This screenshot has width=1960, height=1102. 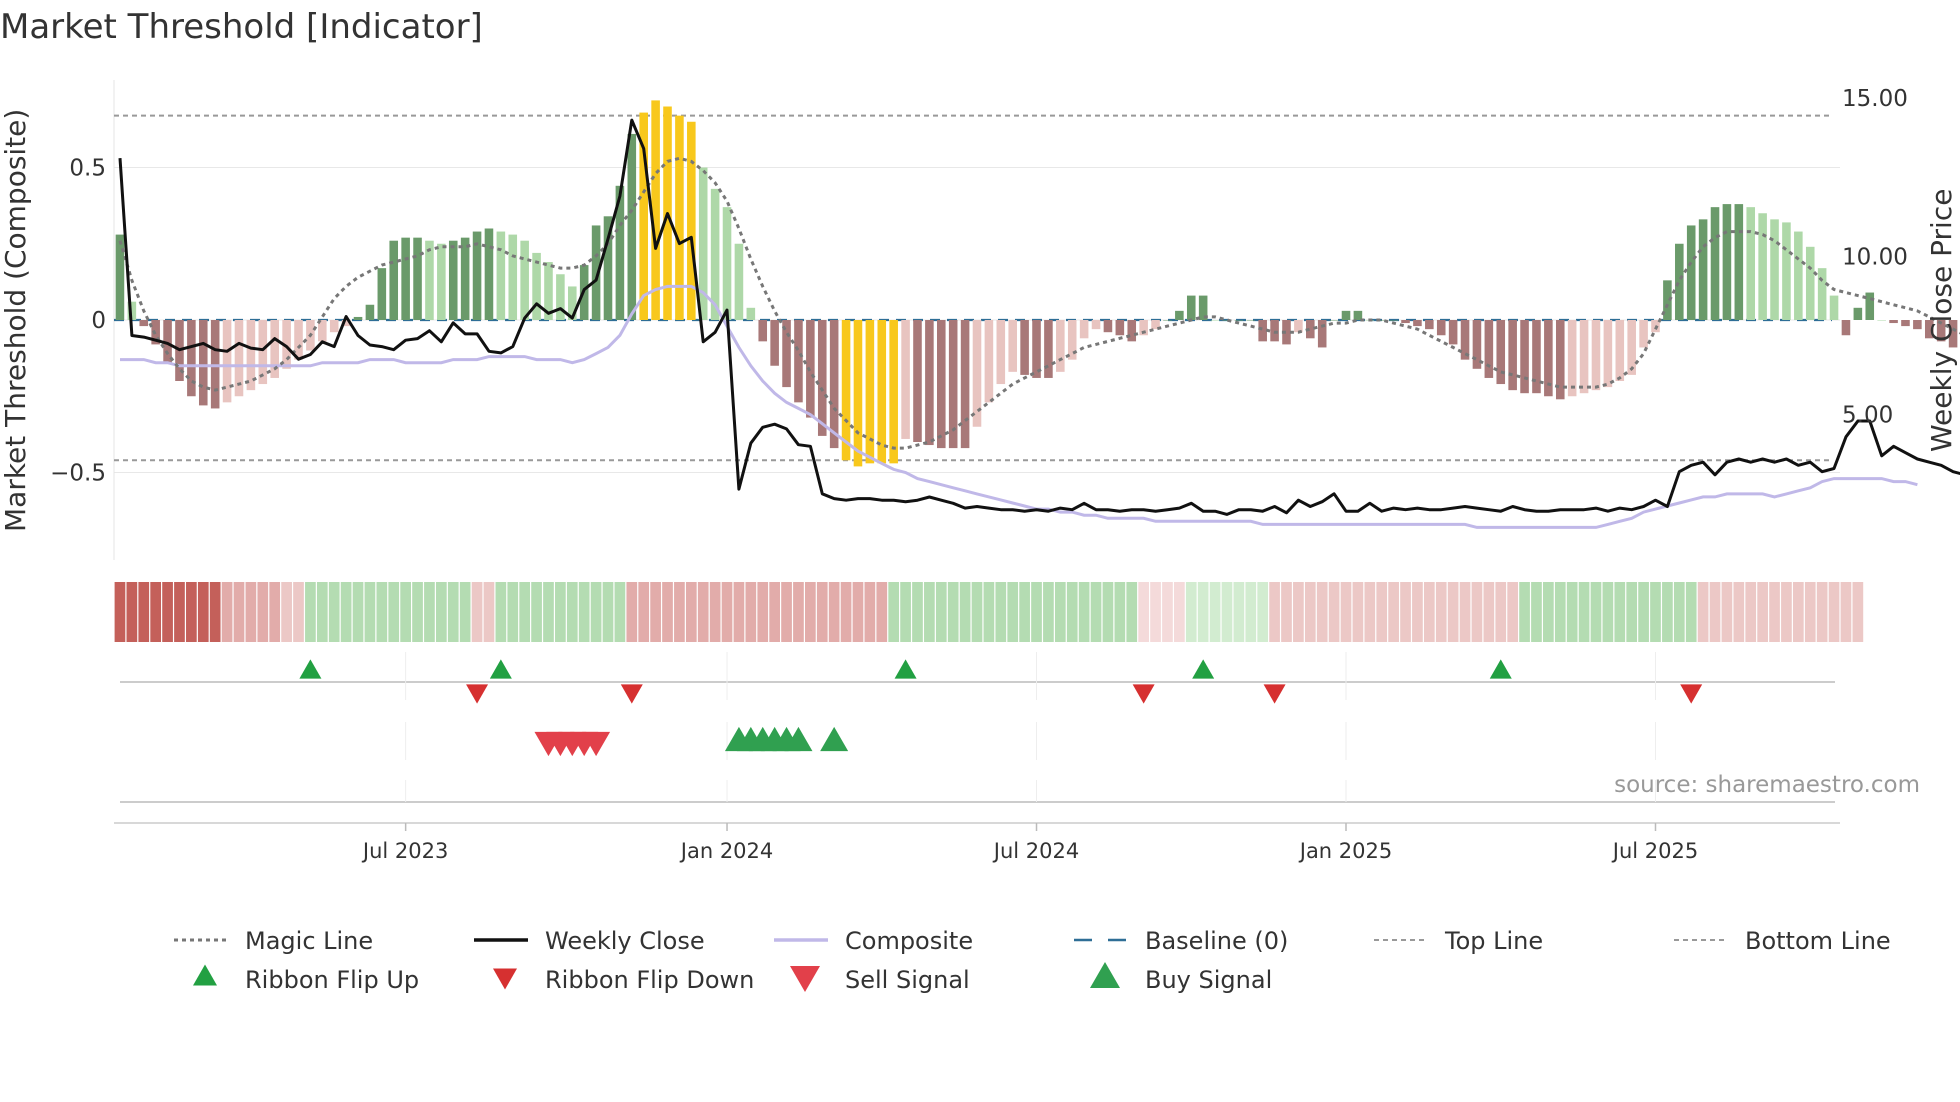 I want to click on right-tick-label: 5.00, so click(x=1867, y=416).